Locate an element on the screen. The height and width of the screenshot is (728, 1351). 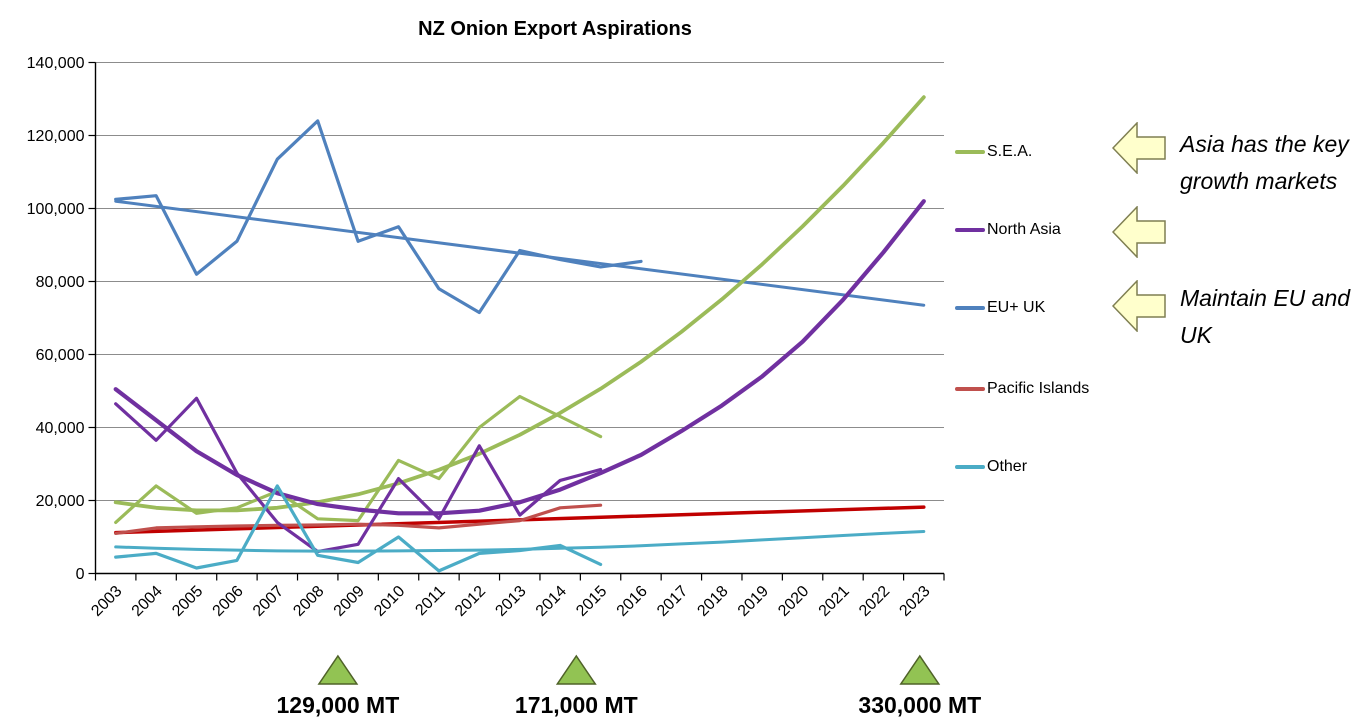
y-axis-label: 20,000 is located at coordinates (60, 501).